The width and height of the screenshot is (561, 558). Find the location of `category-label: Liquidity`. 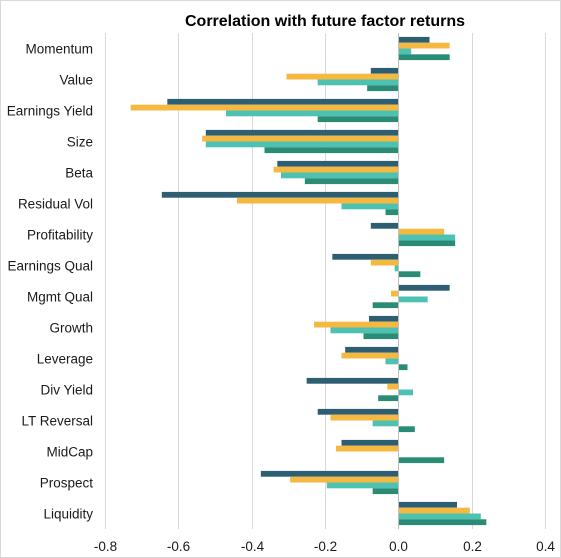

category-label: Liquidity is located at coordinates (68, 514).